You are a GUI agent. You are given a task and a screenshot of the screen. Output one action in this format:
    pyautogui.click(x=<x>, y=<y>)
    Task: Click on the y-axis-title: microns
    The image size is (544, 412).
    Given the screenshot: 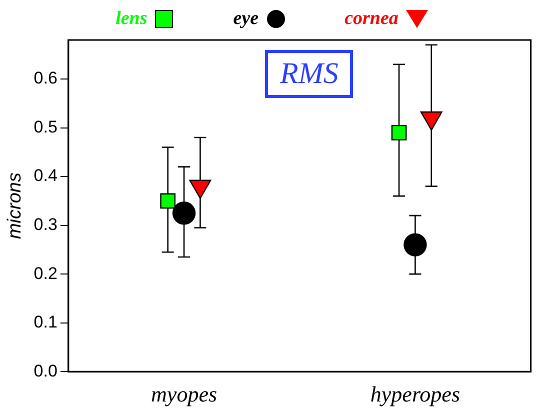 What is the action you would take?
    pyautogui.click(x=15, y=206)
    